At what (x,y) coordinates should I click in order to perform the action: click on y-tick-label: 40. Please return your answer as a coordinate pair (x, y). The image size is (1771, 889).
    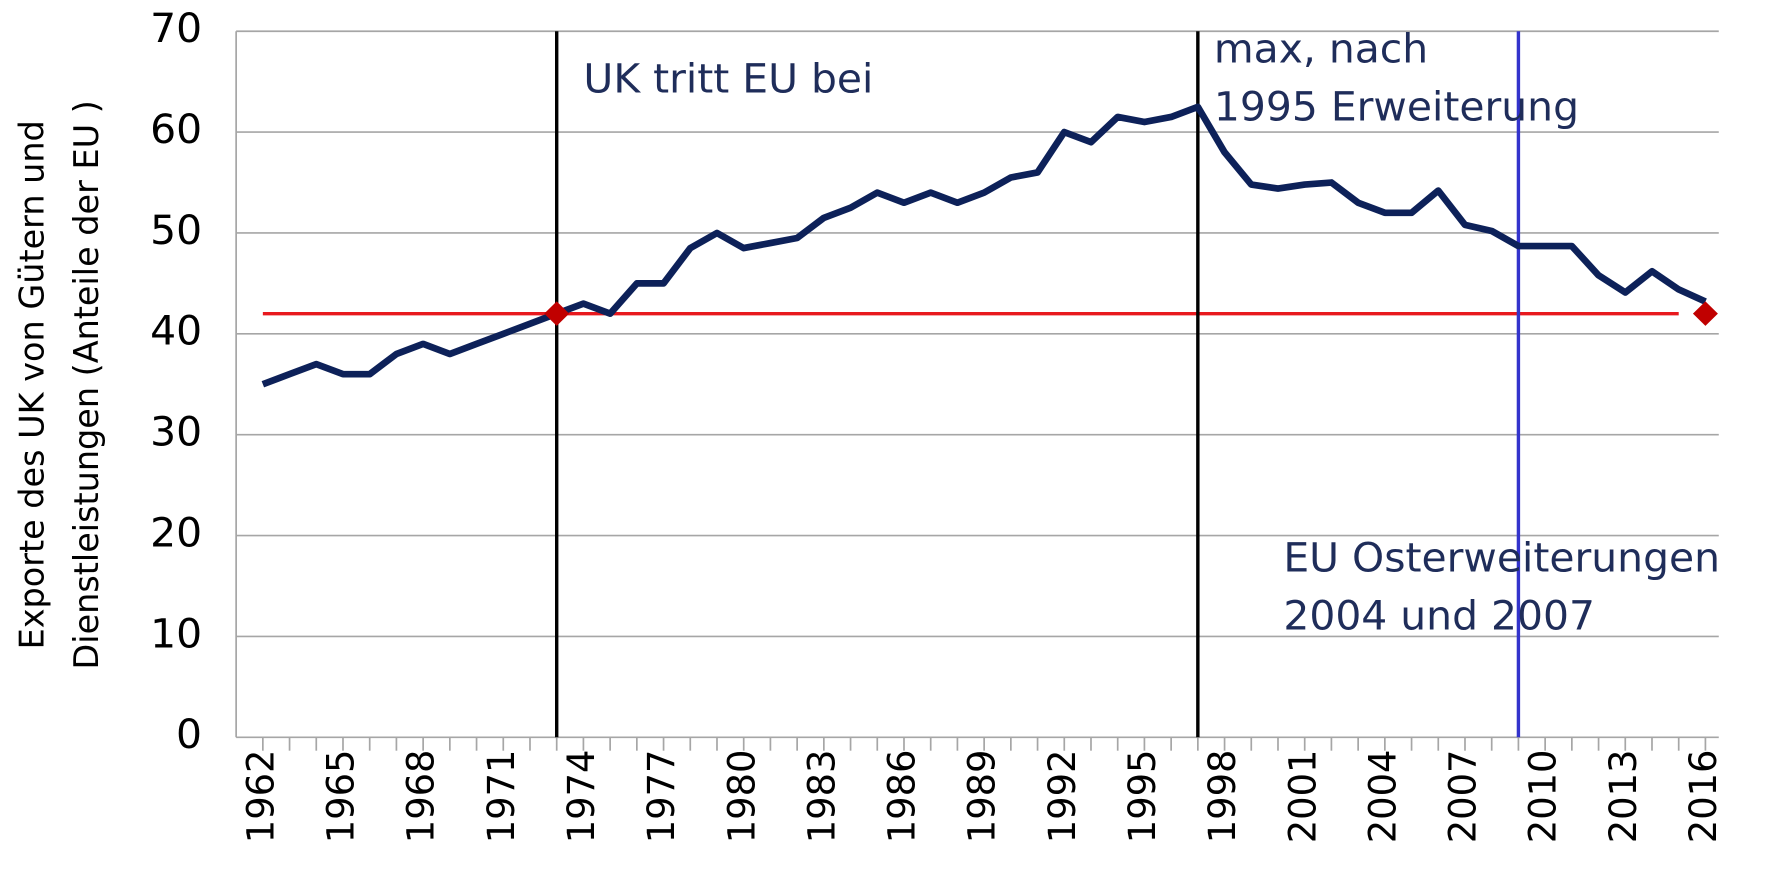
    Looking at the image, I should click on (176, 331).